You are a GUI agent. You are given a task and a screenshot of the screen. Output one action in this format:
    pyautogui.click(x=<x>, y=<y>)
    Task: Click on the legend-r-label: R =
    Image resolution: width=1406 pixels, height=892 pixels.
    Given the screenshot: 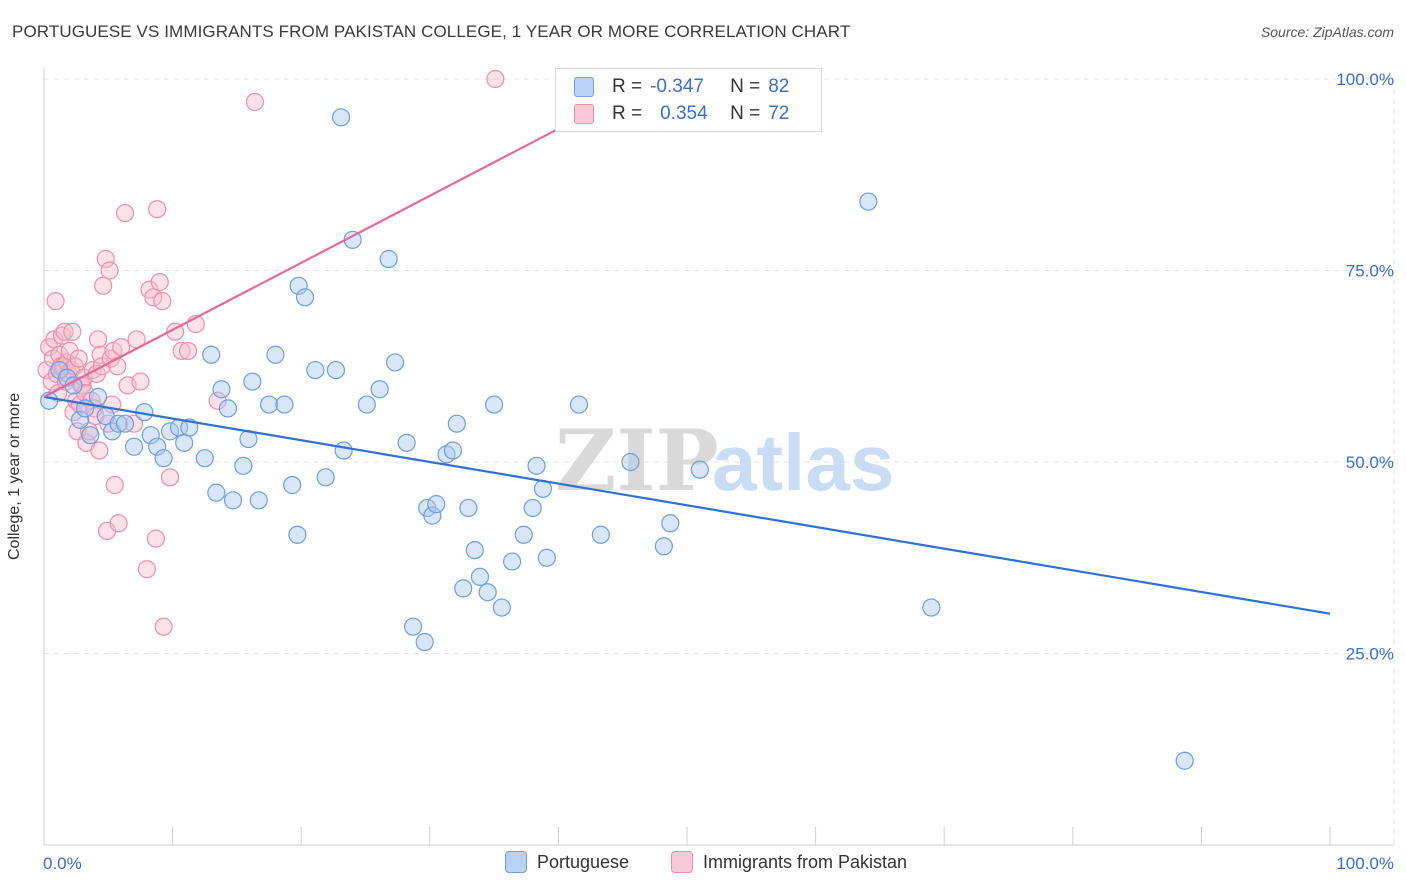 What is the action you would take?
    pyautogui.click(x=627, y=86)
    